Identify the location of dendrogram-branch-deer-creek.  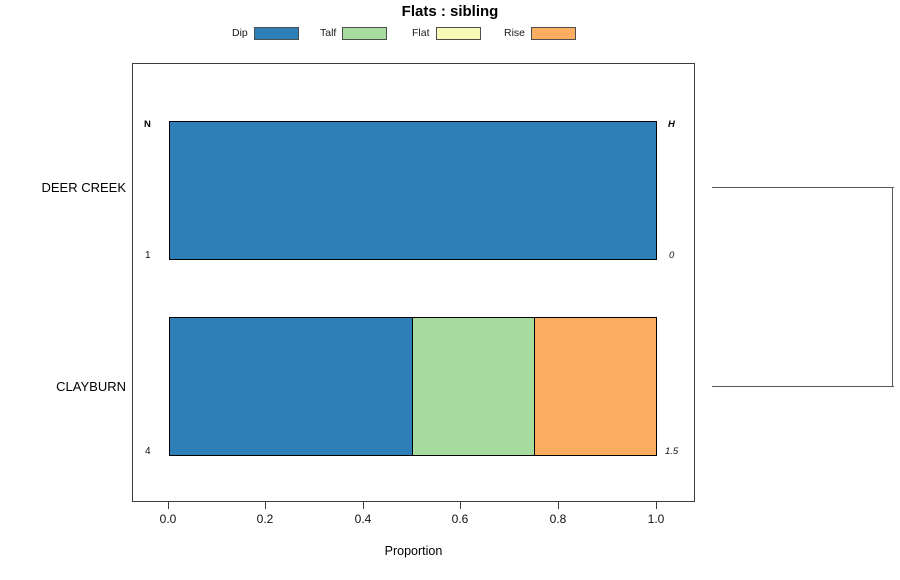
(803, 188).